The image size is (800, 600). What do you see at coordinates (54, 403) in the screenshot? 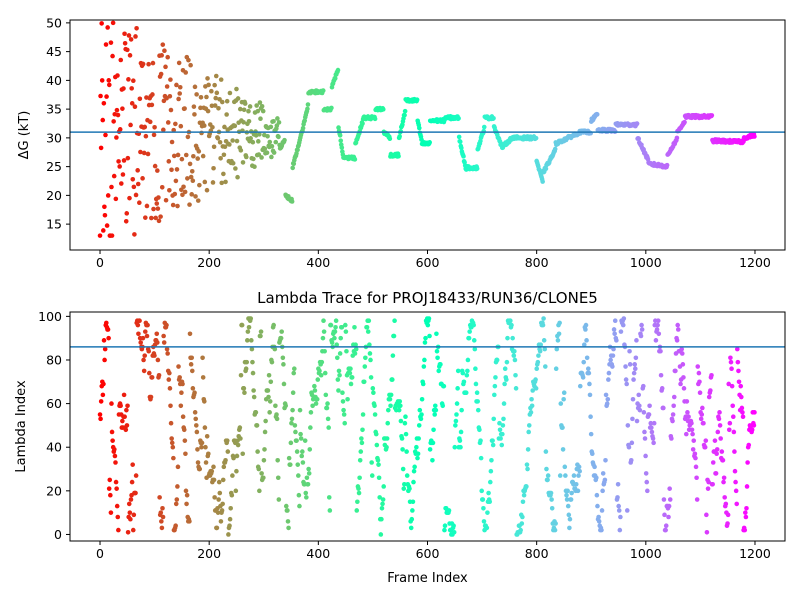
I see `y-tick-label: 60` at bounding box center [54, 403].